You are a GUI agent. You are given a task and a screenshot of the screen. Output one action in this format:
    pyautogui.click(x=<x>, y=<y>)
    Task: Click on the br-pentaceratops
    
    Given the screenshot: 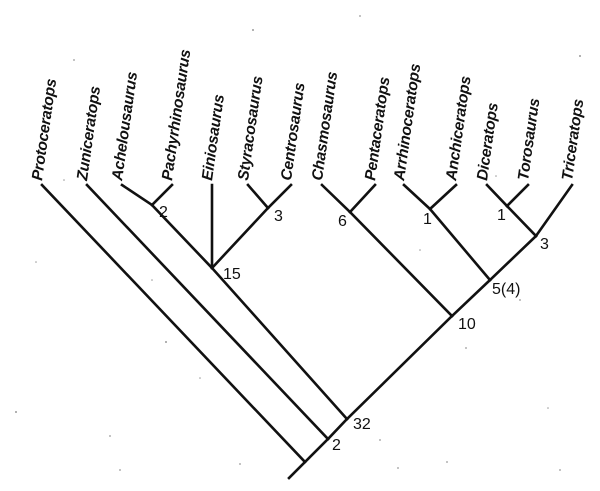 What is the action you would take?
    pyautogui.click(x=362, y=198)
    